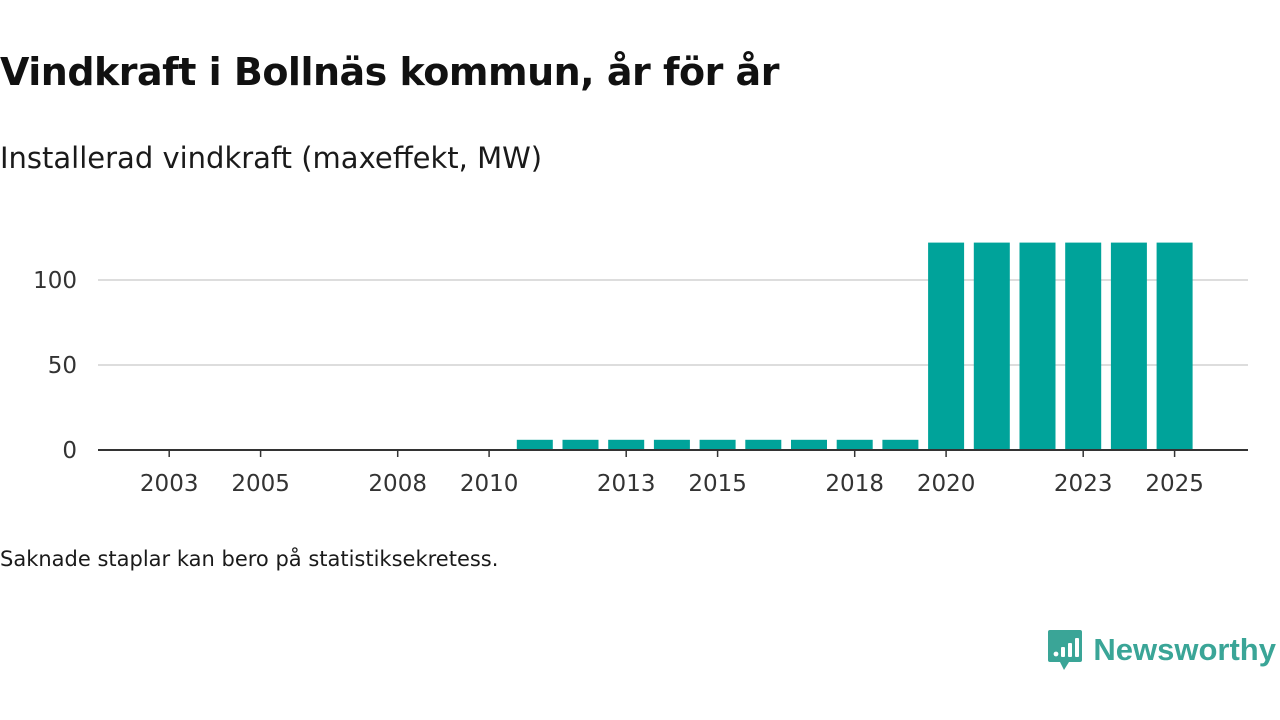  Describe the element at coordinates (854, 484) in the screenshot. I see `x-tick-label: 2018` at that location.